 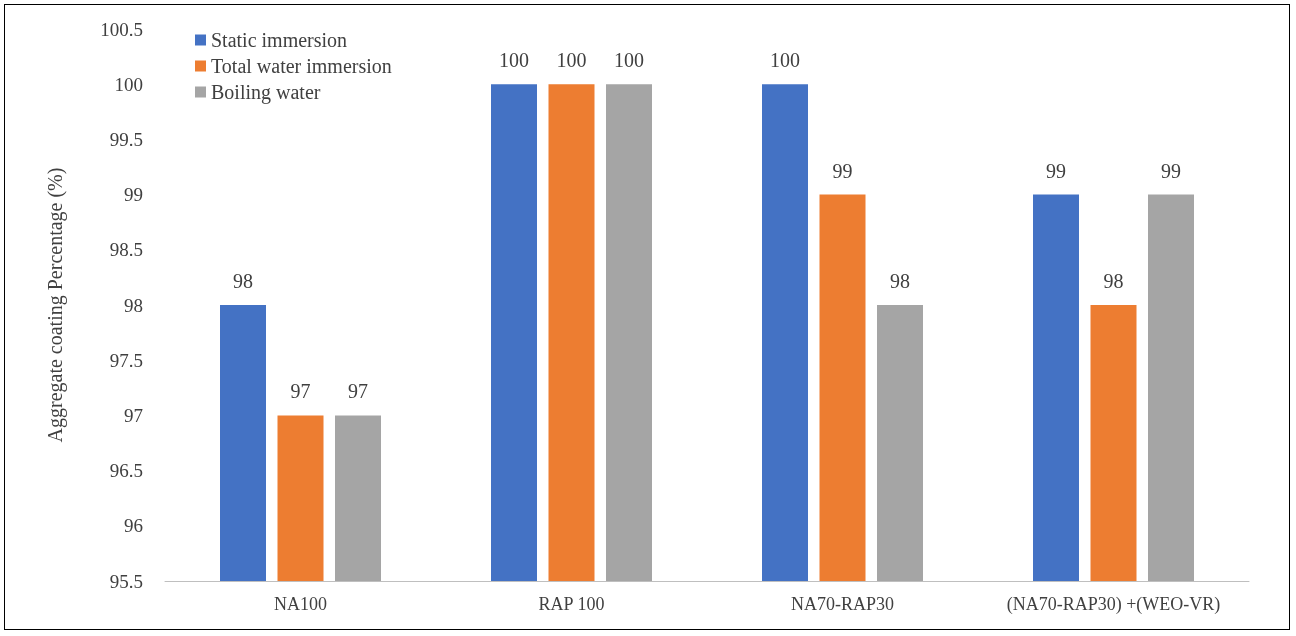 I want to click on x-tick-label: NA100, so click(x=300, y=604).